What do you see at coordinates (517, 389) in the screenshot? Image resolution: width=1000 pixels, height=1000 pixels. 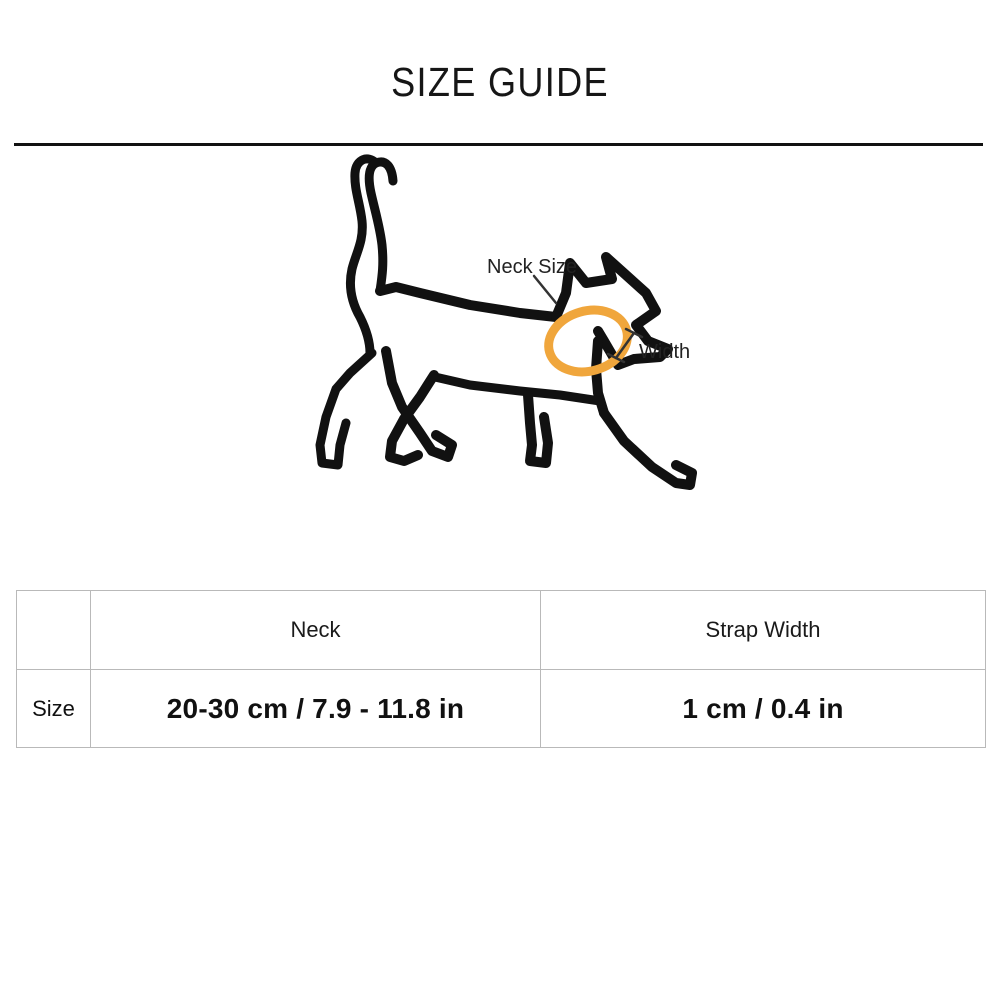 I see `cat-belly` at bounding box center [517, 389].